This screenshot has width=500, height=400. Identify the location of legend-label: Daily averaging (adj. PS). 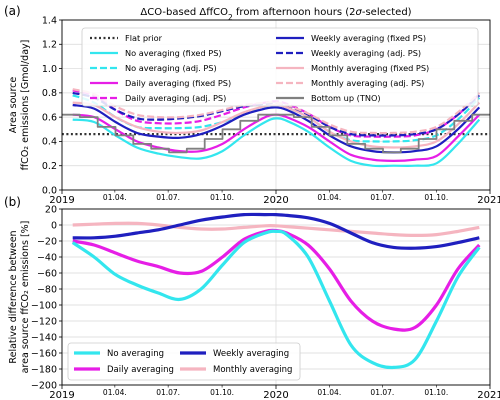
(175, 98).